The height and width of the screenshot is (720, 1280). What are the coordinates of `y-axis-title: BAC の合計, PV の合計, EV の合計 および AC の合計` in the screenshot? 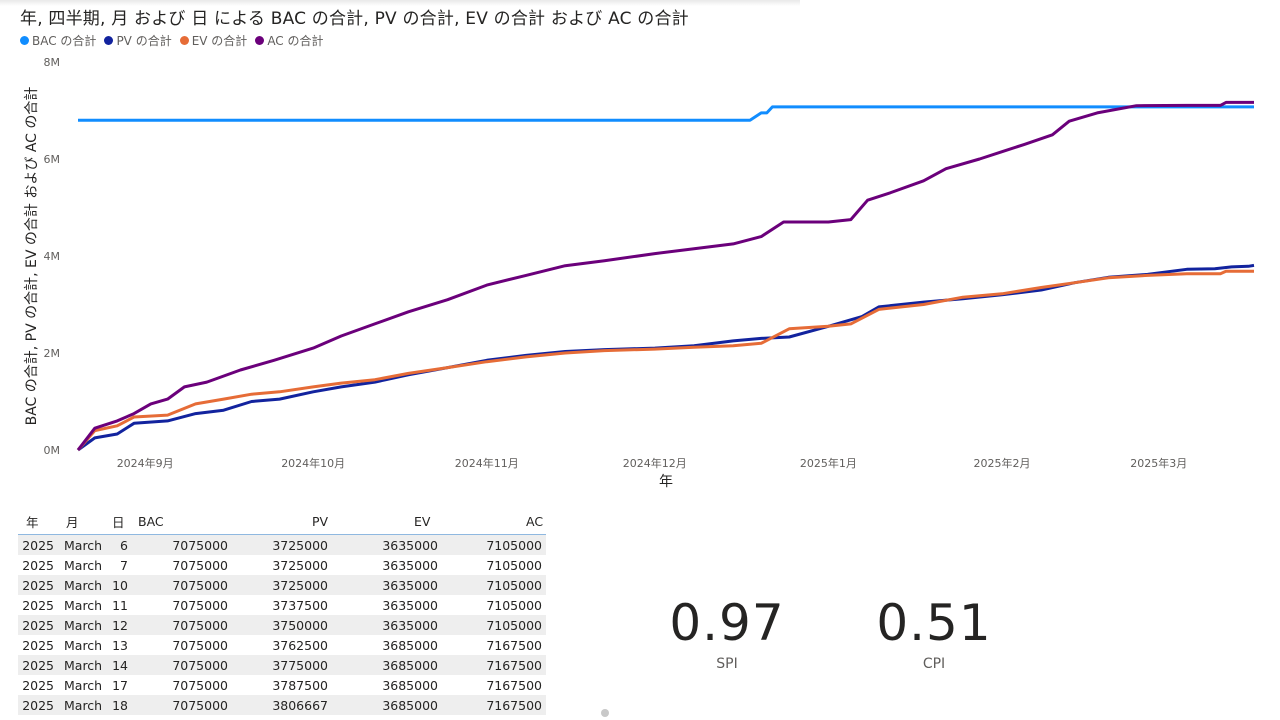 It's located at (32, 256).